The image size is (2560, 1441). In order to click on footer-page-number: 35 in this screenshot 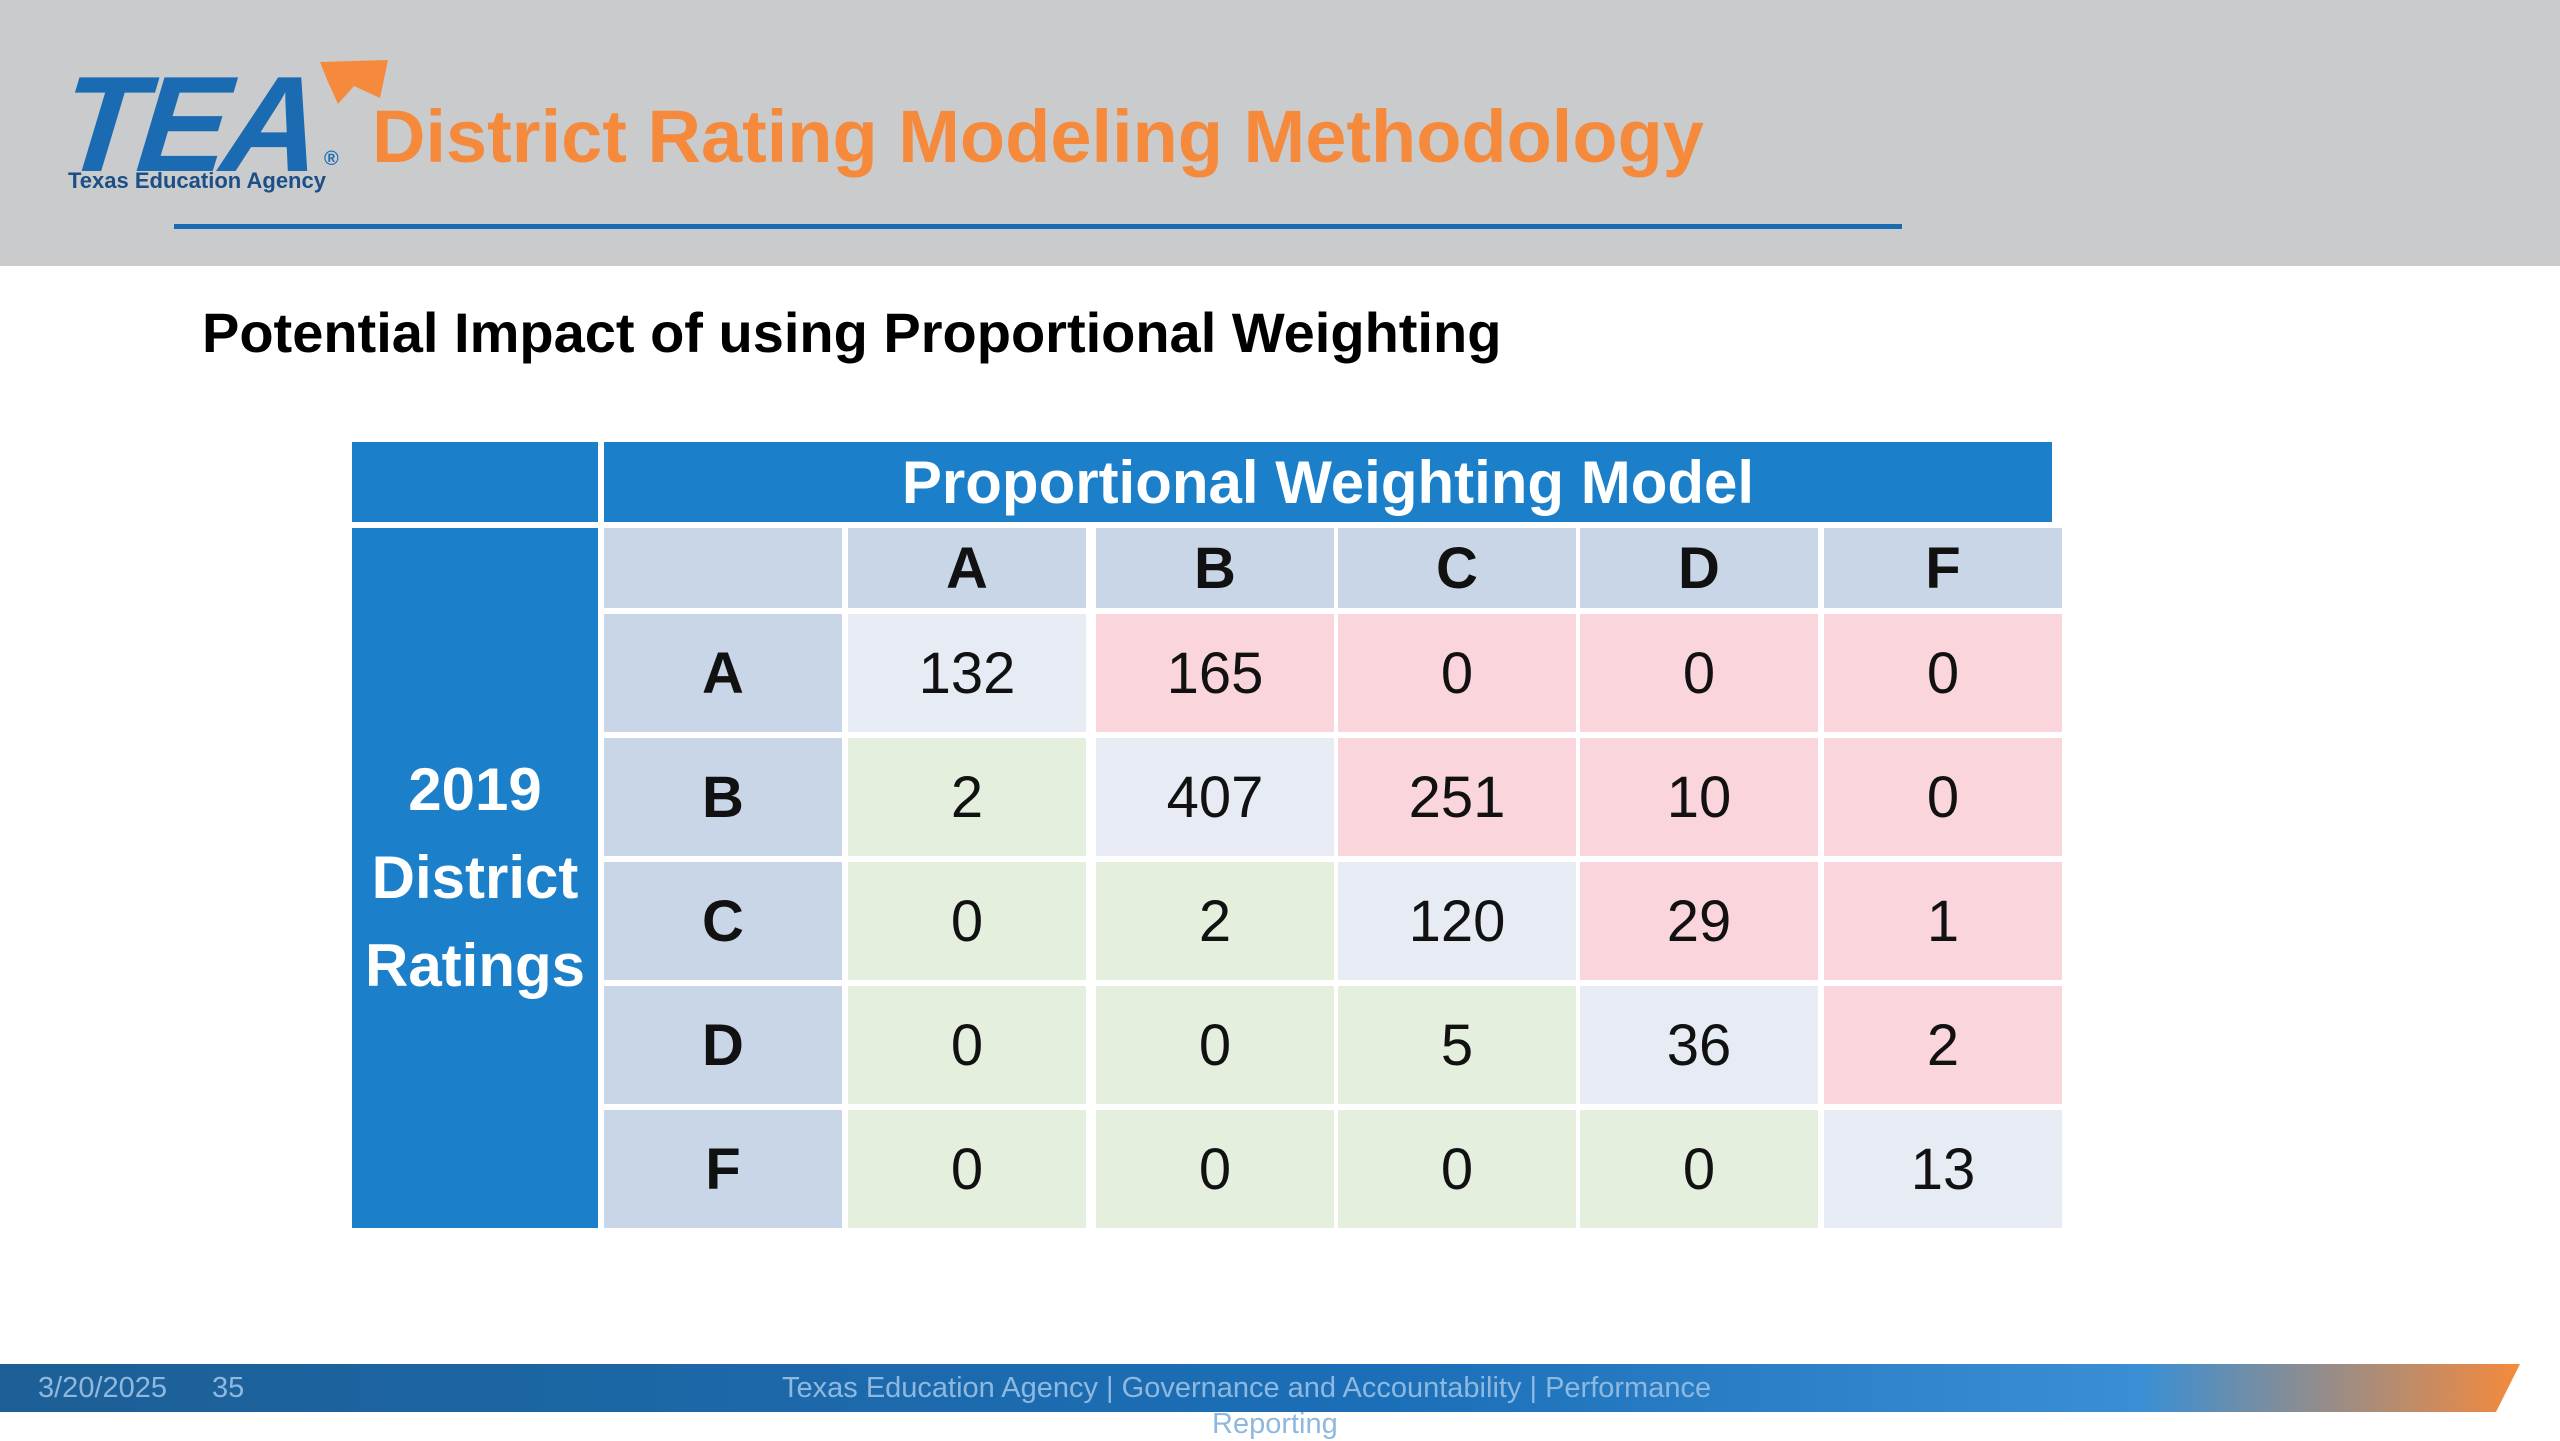, I will do `click(228, 1388)`.